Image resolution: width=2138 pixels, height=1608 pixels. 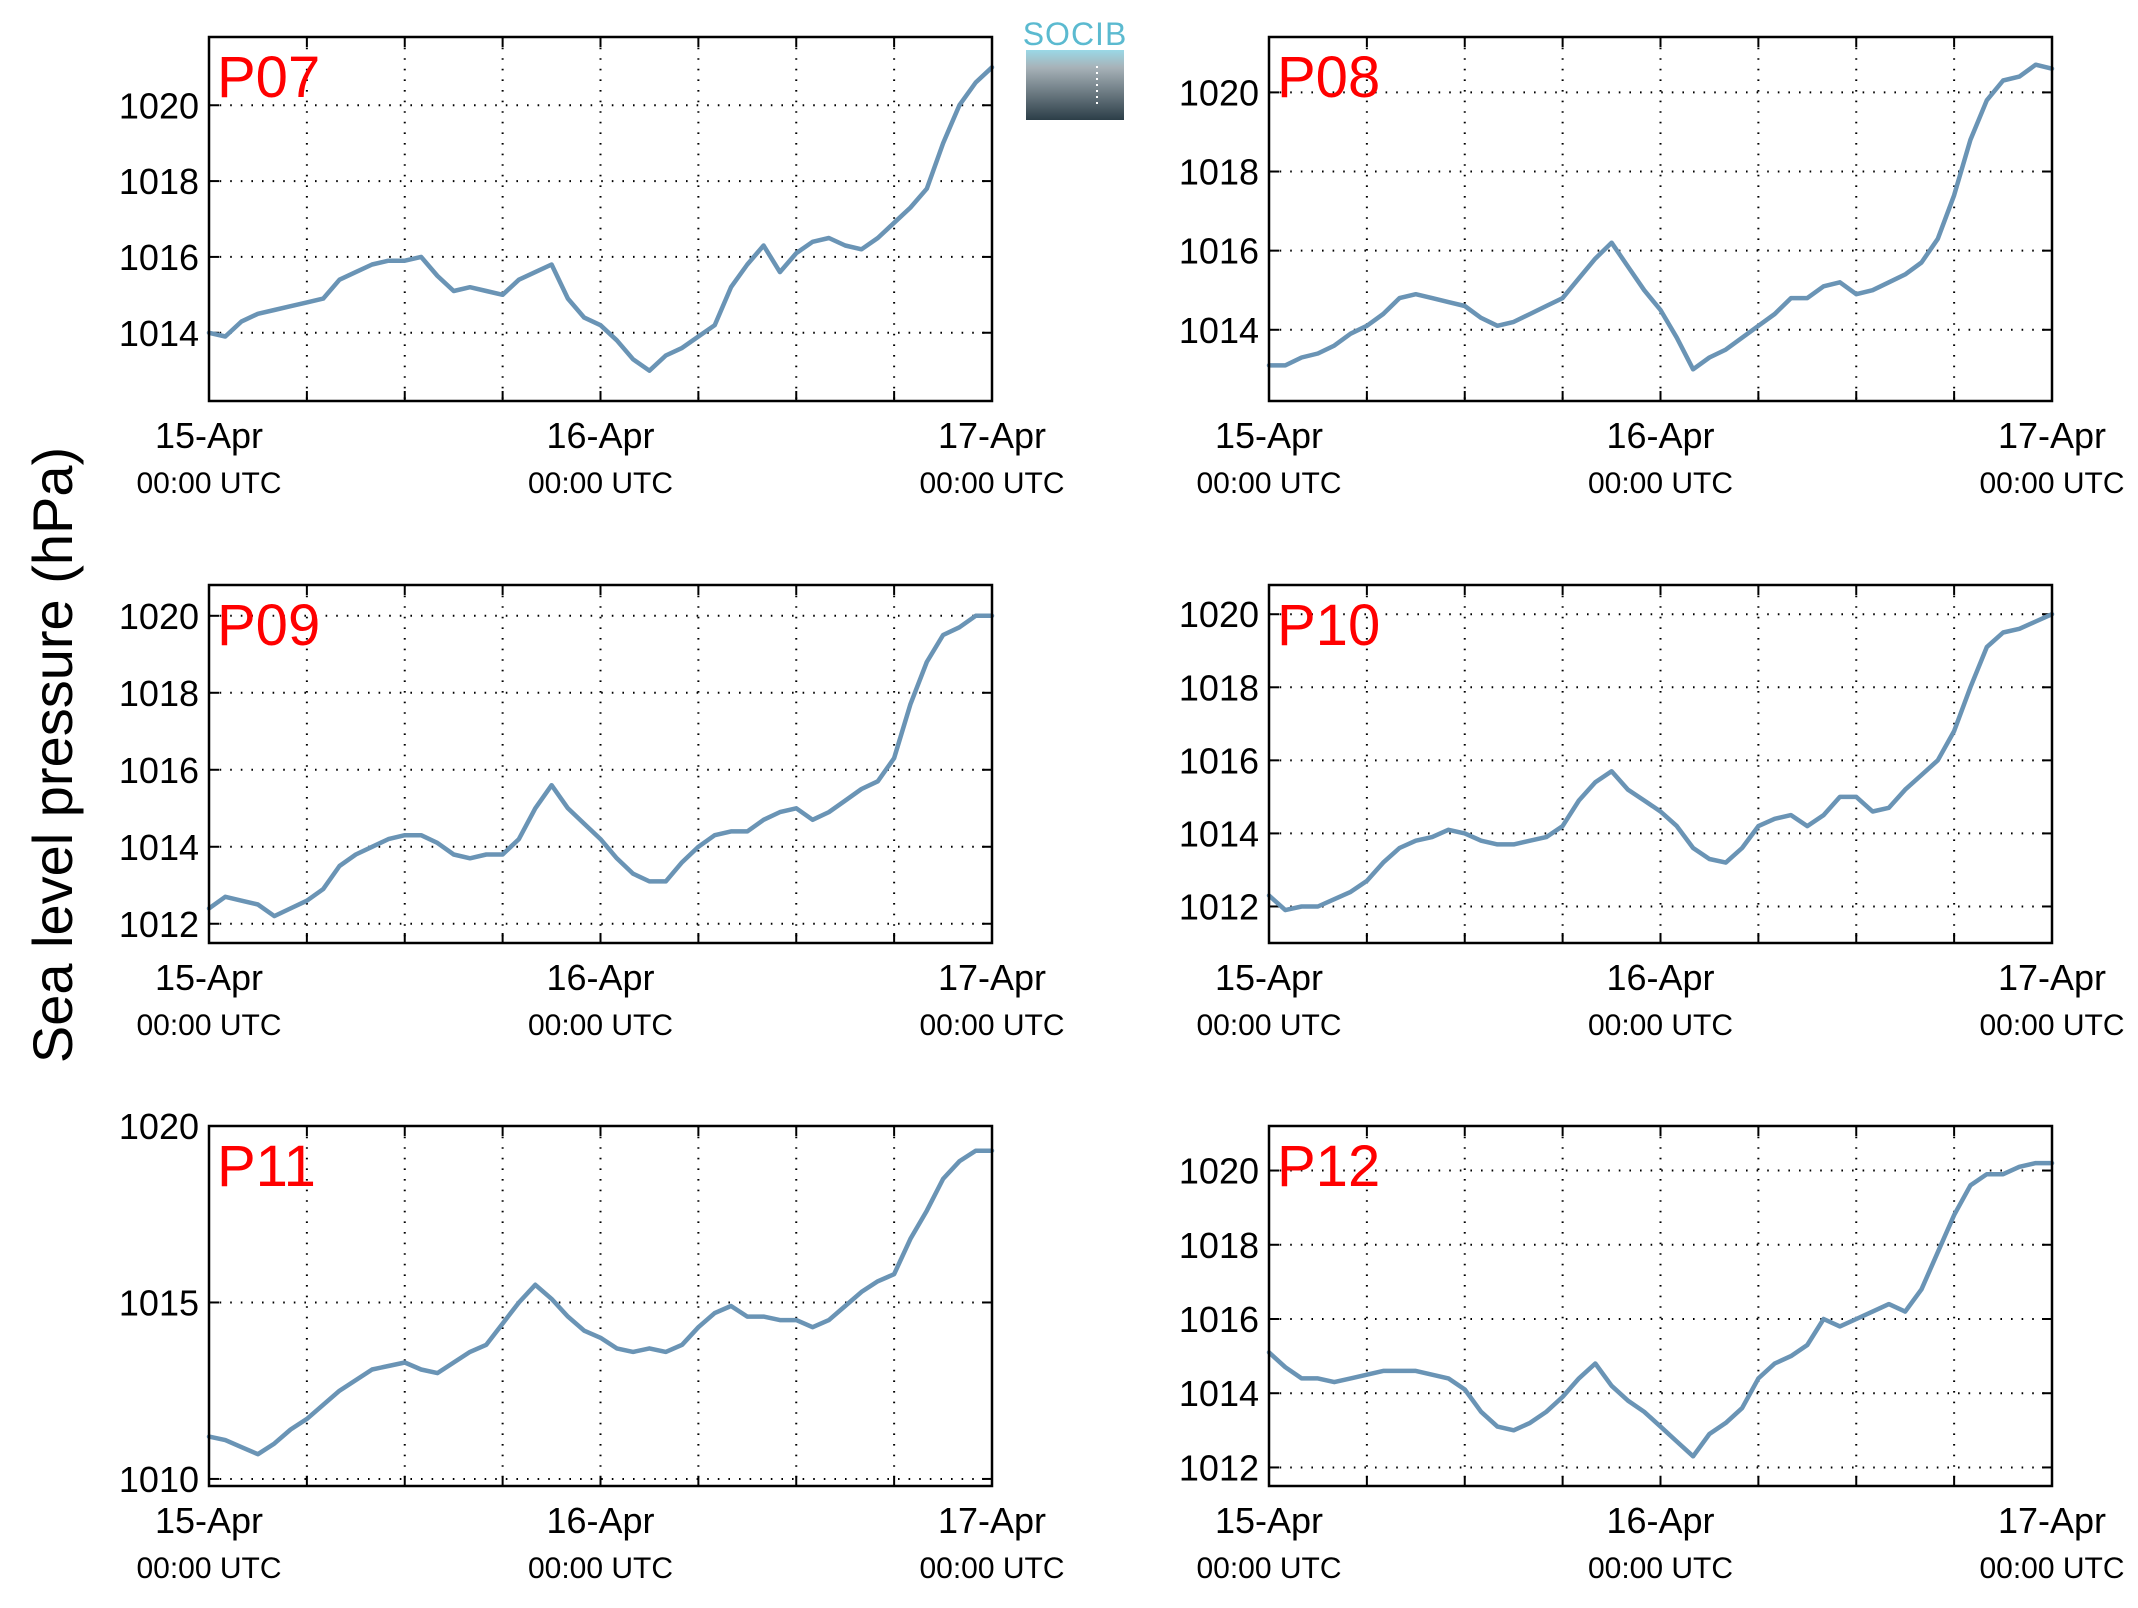 I want to click on y-tick-label: 1010, so click(x=159, y=1479).